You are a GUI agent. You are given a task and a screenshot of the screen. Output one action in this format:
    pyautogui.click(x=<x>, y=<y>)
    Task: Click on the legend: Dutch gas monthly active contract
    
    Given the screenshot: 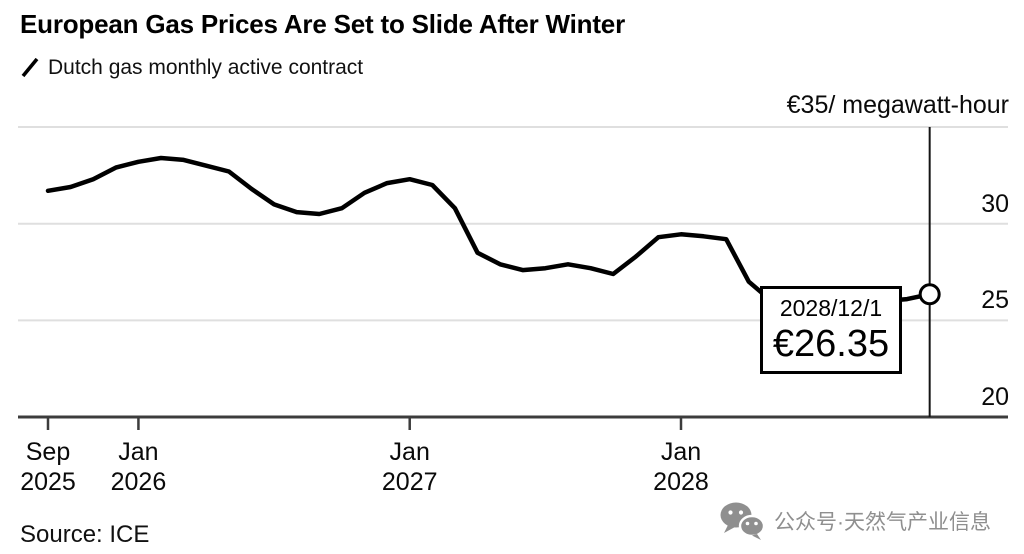 What is the action you would take?
    pyautogui.click(x=191, y=68)
    